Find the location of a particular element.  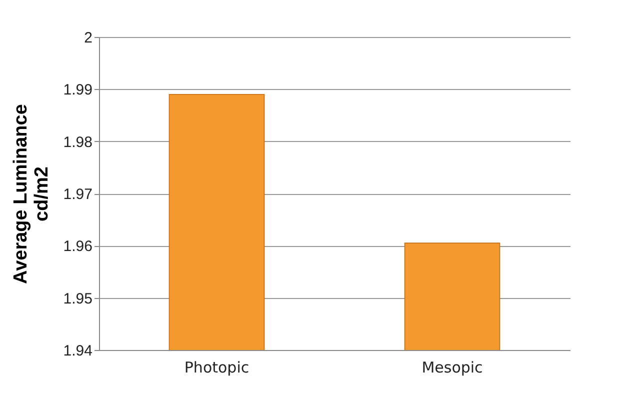

y-tick-label: 2 is located at coordinates (88, 38).